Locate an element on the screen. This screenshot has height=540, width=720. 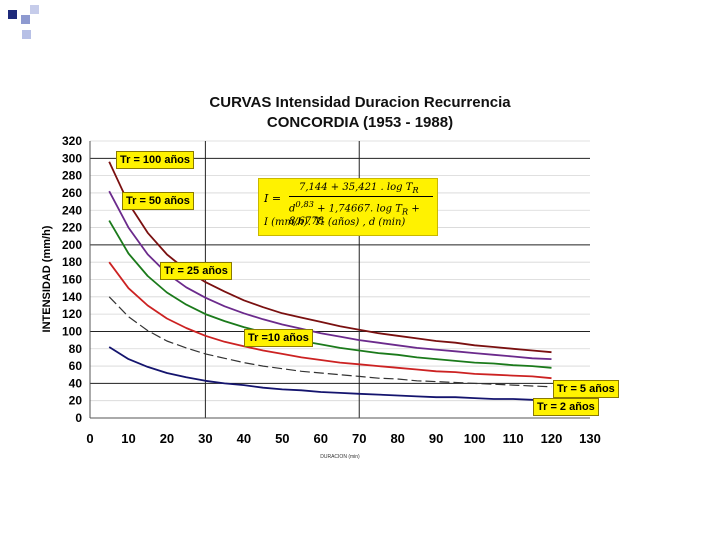
y-tick-label: 260 is located at coordinates (72, 193).